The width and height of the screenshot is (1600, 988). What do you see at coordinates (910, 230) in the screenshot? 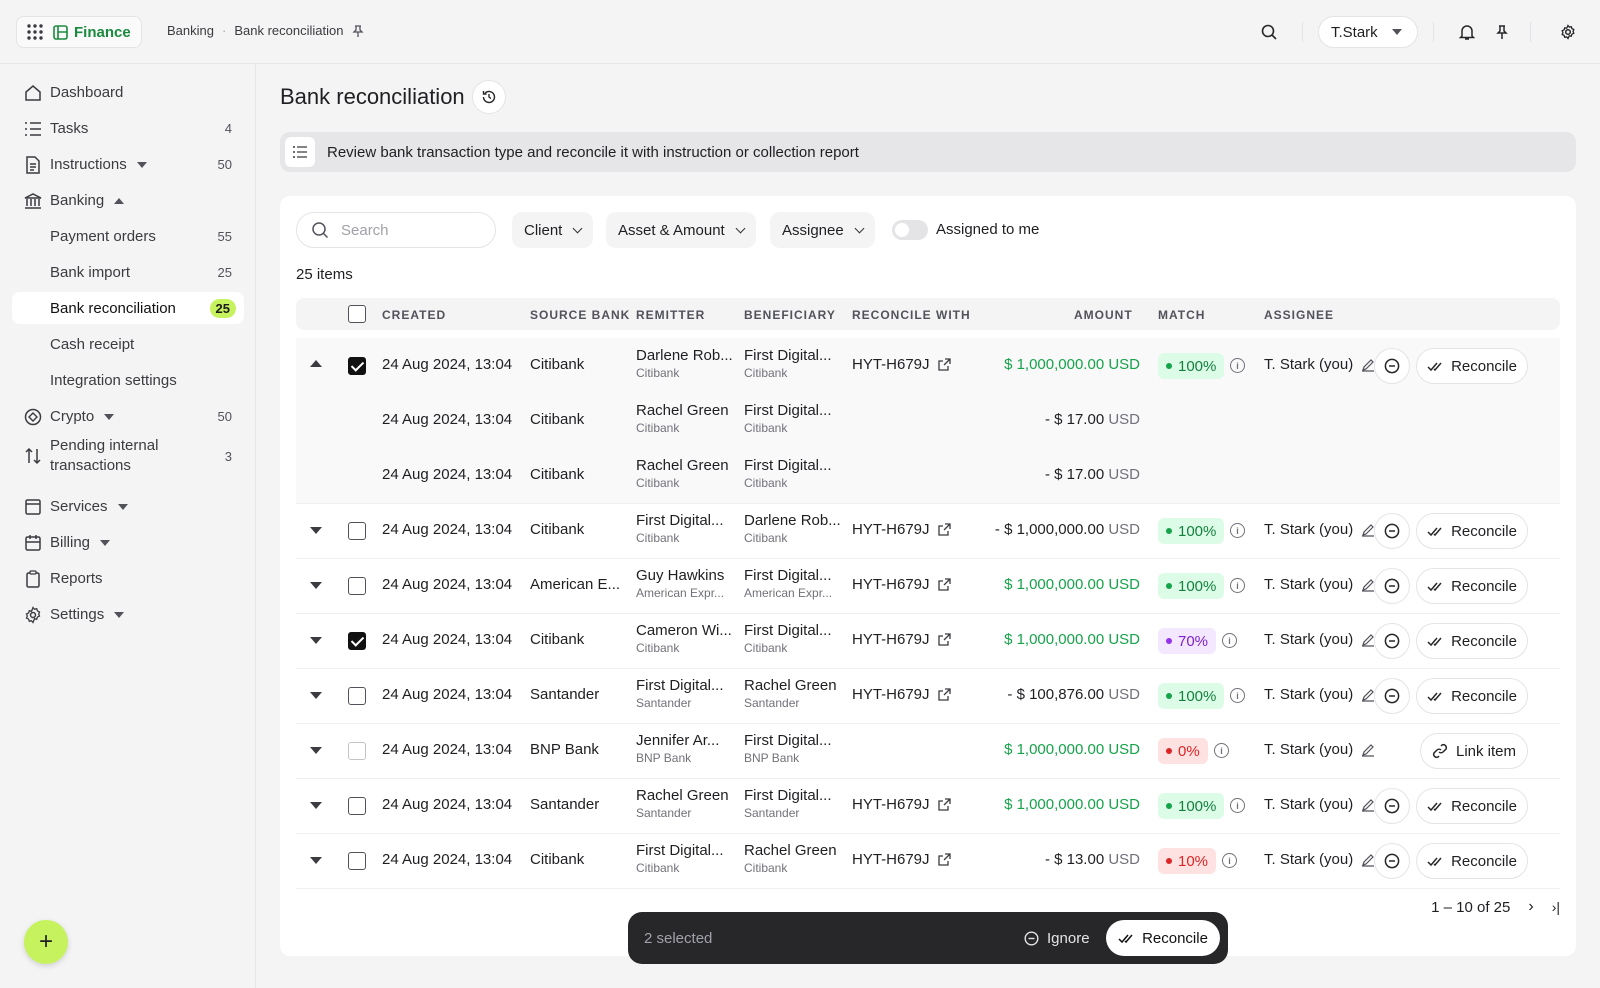
I see `assigned-to-me-toggle` at bounding box center [910, 230].